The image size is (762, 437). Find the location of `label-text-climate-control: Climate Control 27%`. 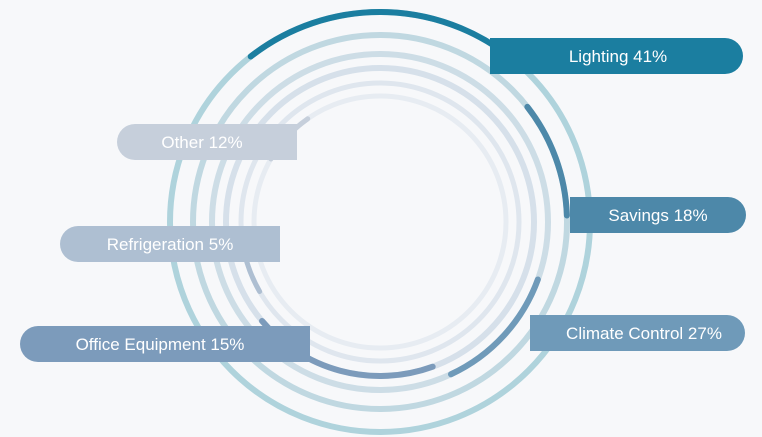

label-text-climate-control: Climate Control 27% is located at coordinates (644, 333).